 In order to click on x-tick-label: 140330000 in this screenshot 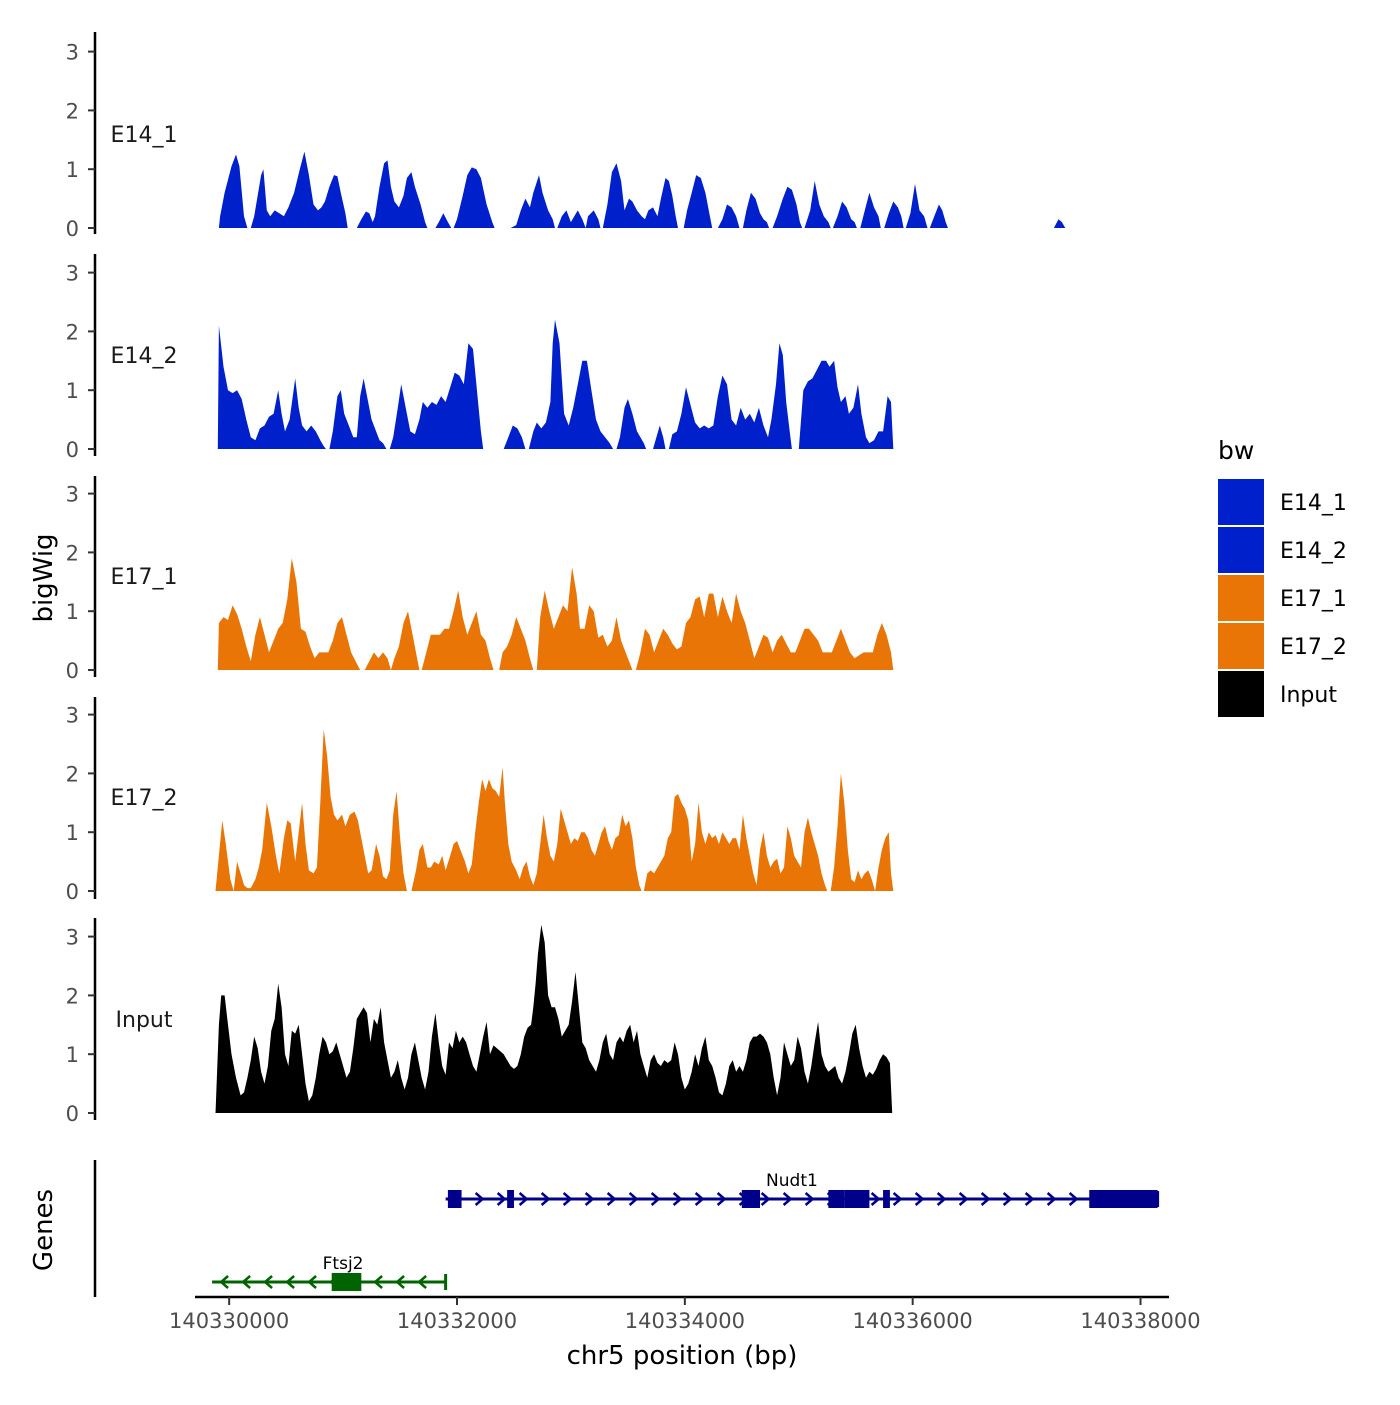, I will do `click(229, 1321)`.